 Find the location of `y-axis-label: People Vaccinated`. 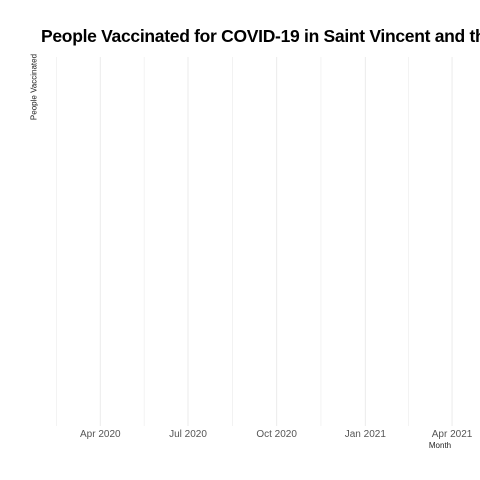

y-axis-label: People Vaccinated is located at coordinates (34, 87).